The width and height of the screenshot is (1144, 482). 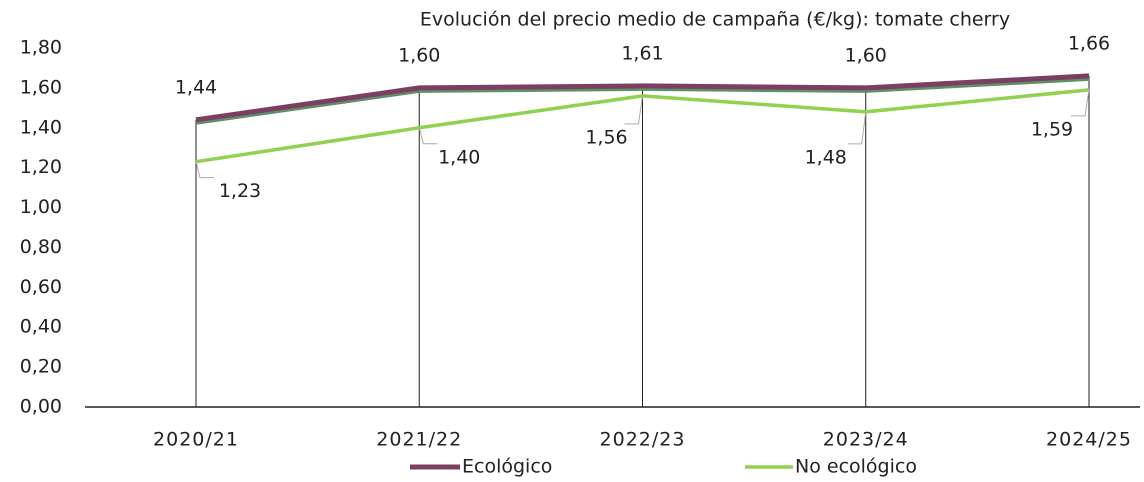 I want to click on data-label: 1,56, so click(x=606, y=137).